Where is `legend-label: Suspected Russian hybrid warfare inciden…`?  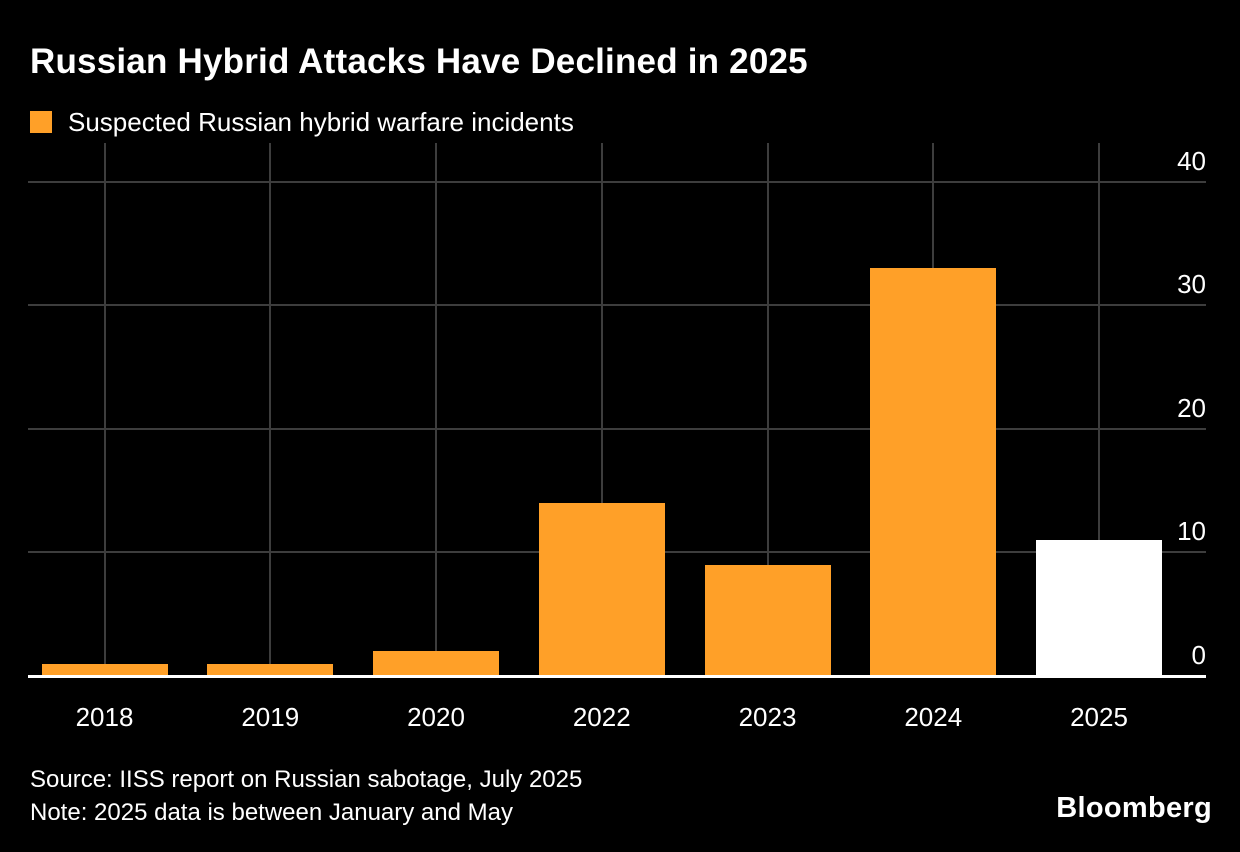 legend-label: Suspected Russian hybrid warfare inciden… is located at coordinates (321, 121).